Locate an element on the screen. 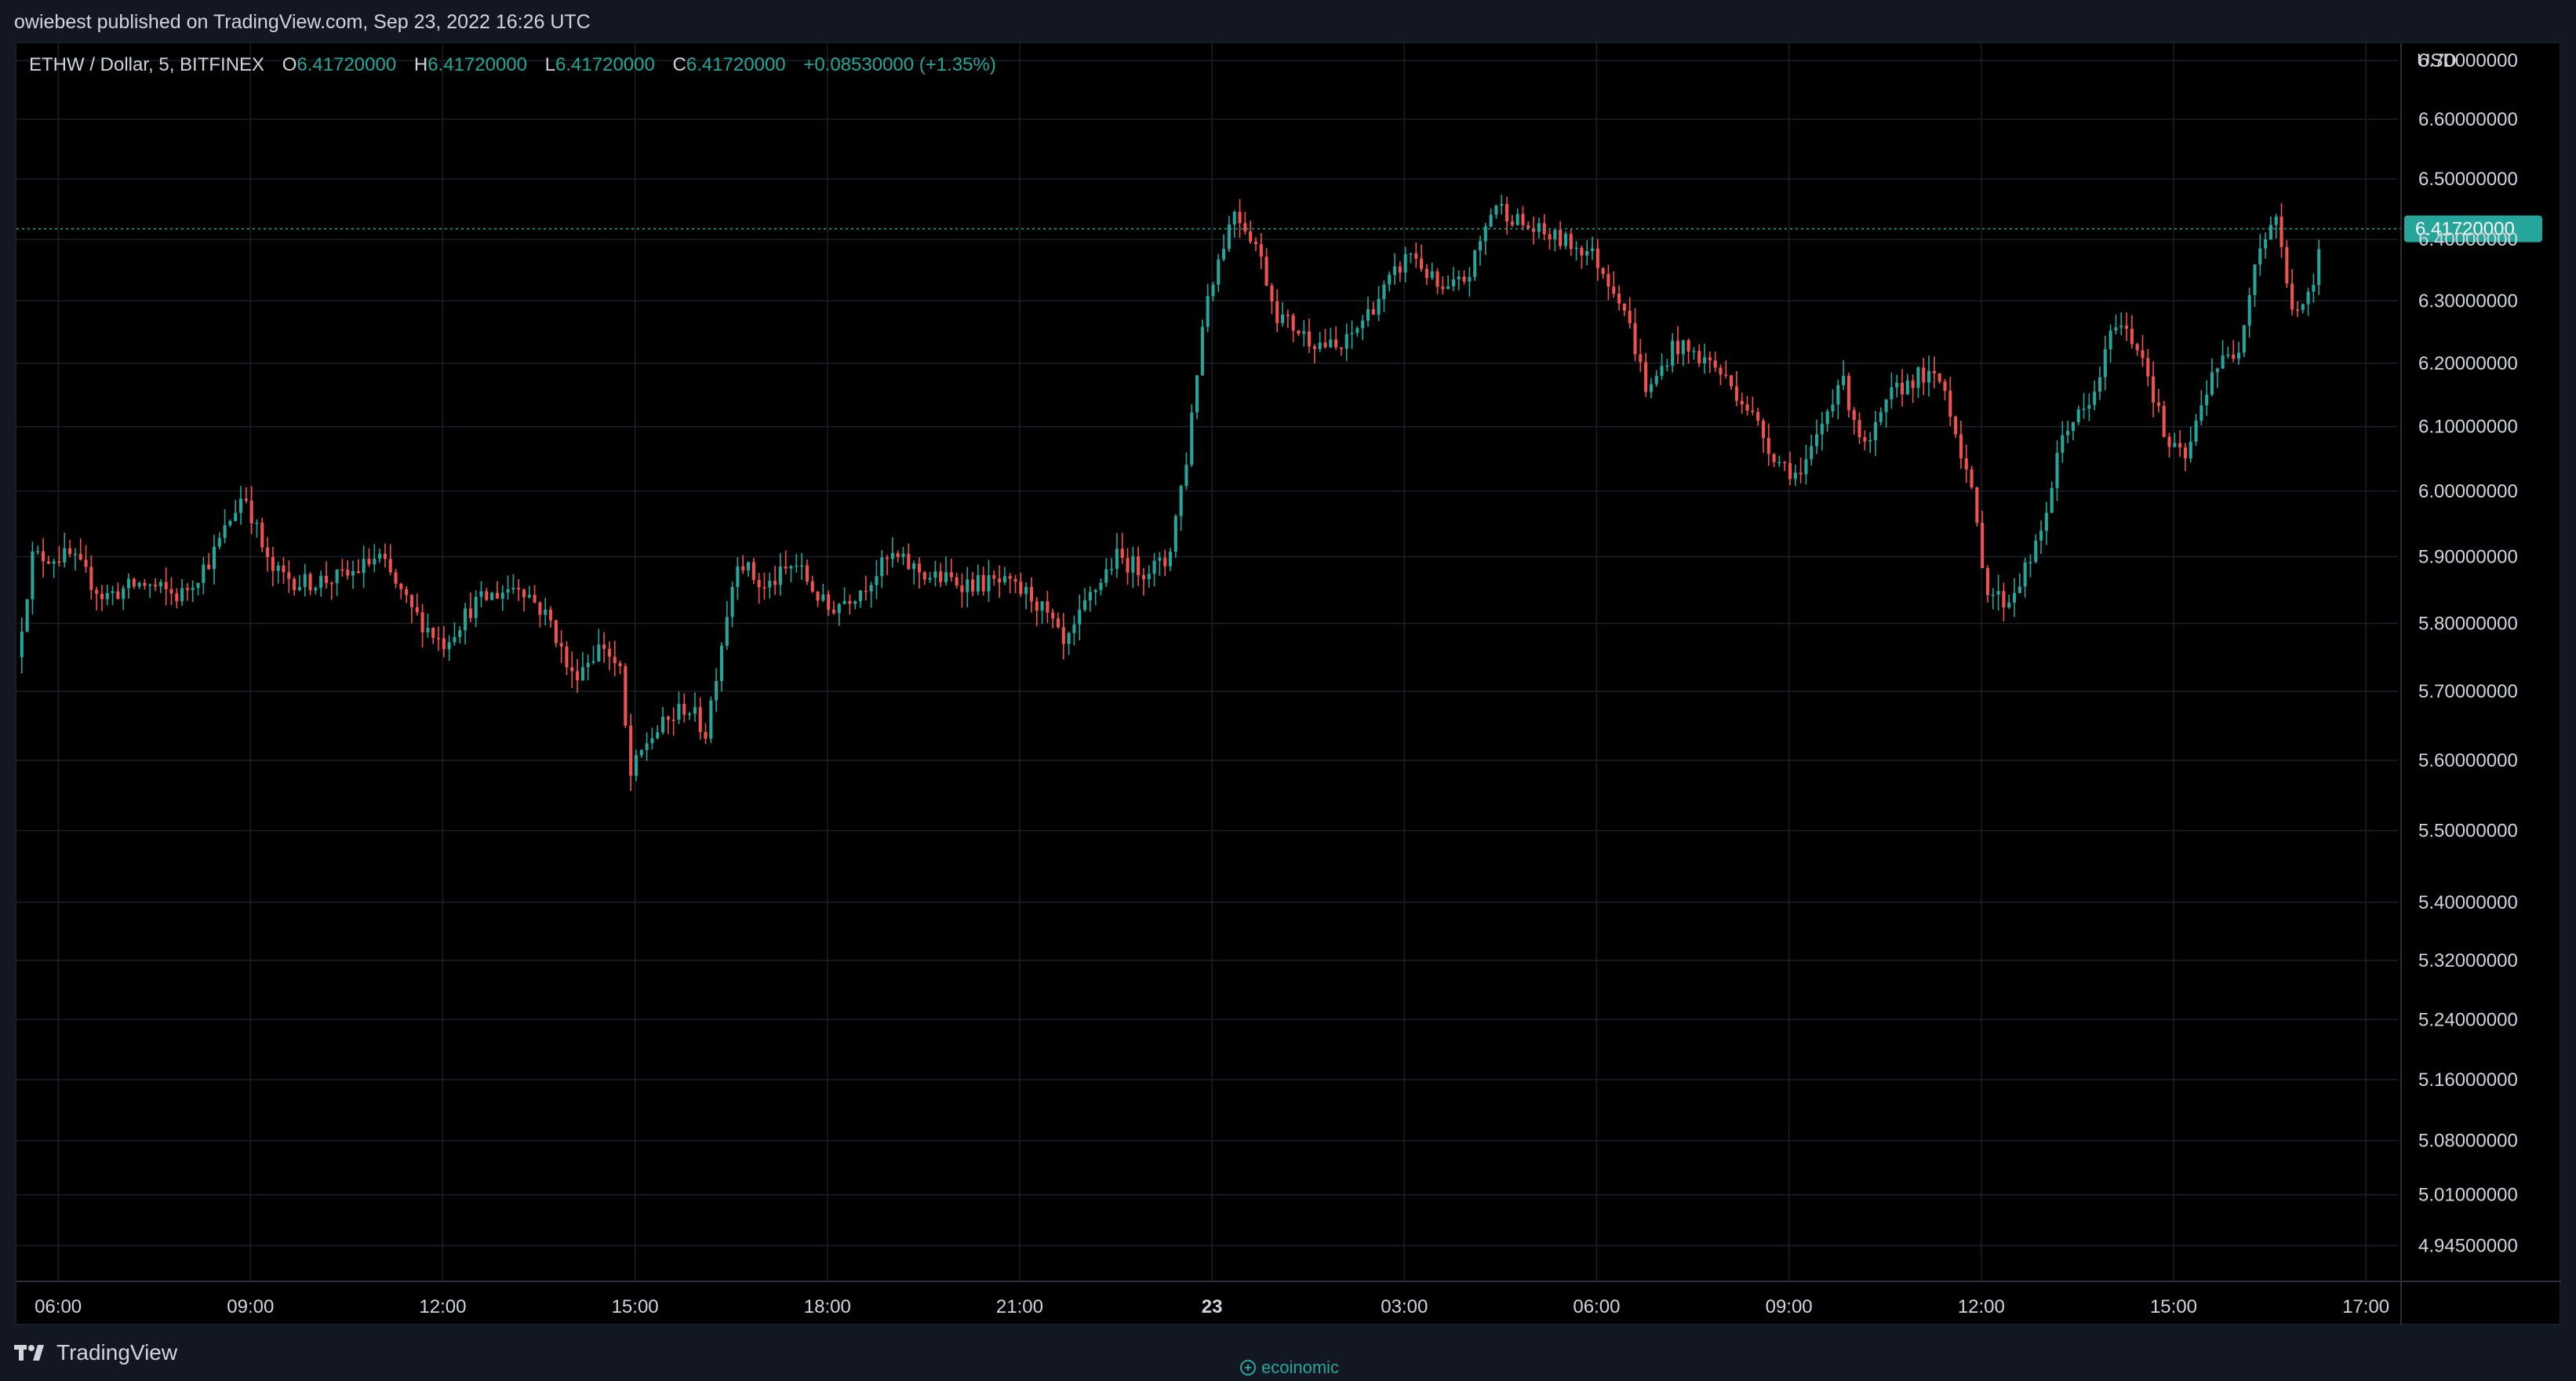 The width and height of the screenshot is (2576, 1381). y-tick-label: 5.16000000 is located at coordinates (2468, 1080).